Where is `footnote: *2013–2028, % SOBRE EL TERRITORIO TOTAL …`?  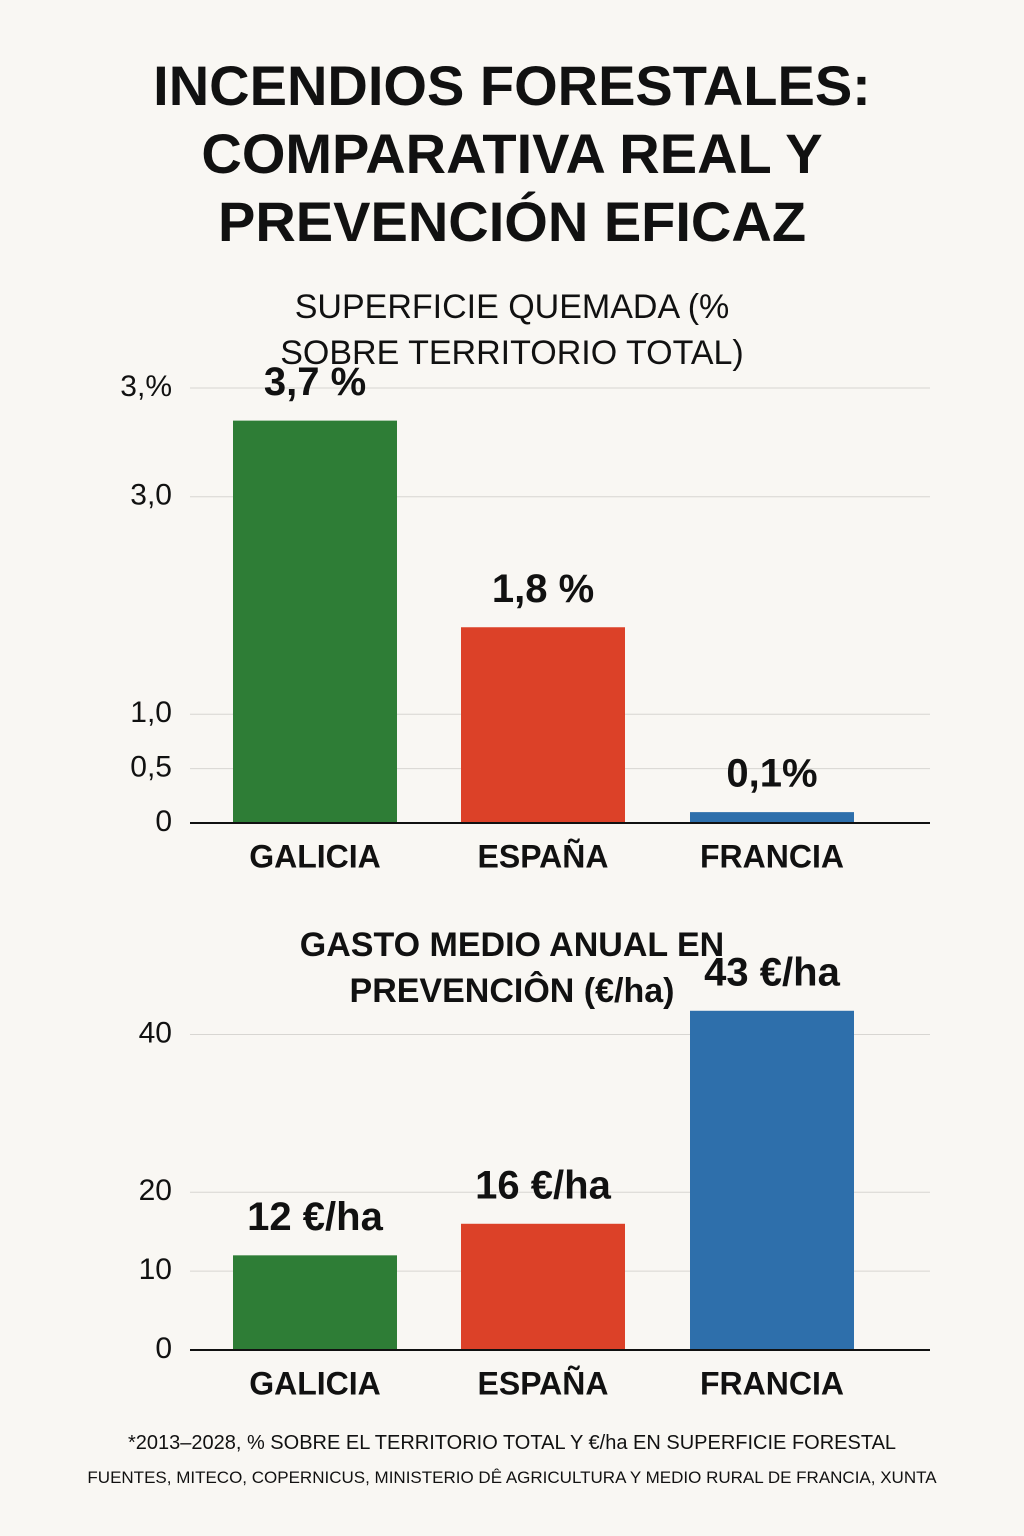
footnote: *2013–2028, % SOBRE EL TERRITORIO TOTAL … is located at coordinates (512, 1443).